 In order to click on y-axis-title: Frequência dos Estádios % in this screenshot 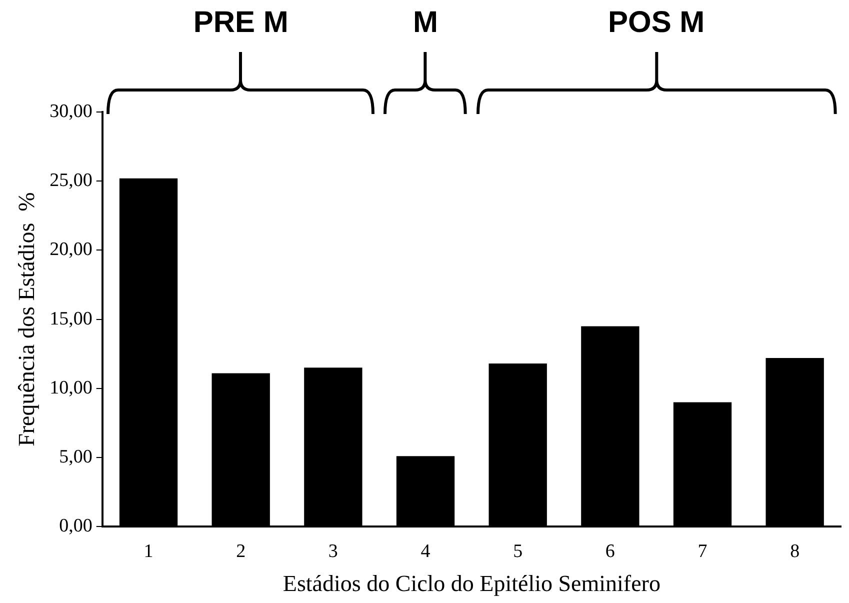, I will do `click(26, 319)`.